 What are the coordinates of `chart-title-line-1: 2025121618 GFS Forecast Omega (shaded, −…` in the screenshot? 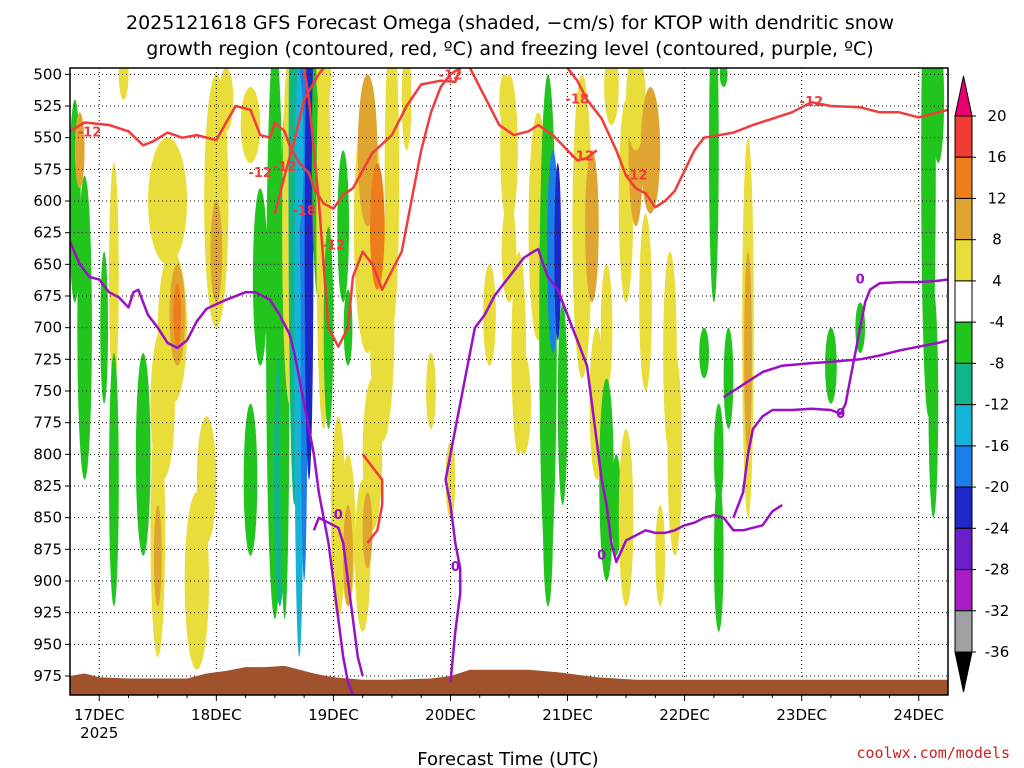 It's located at (510, 23).